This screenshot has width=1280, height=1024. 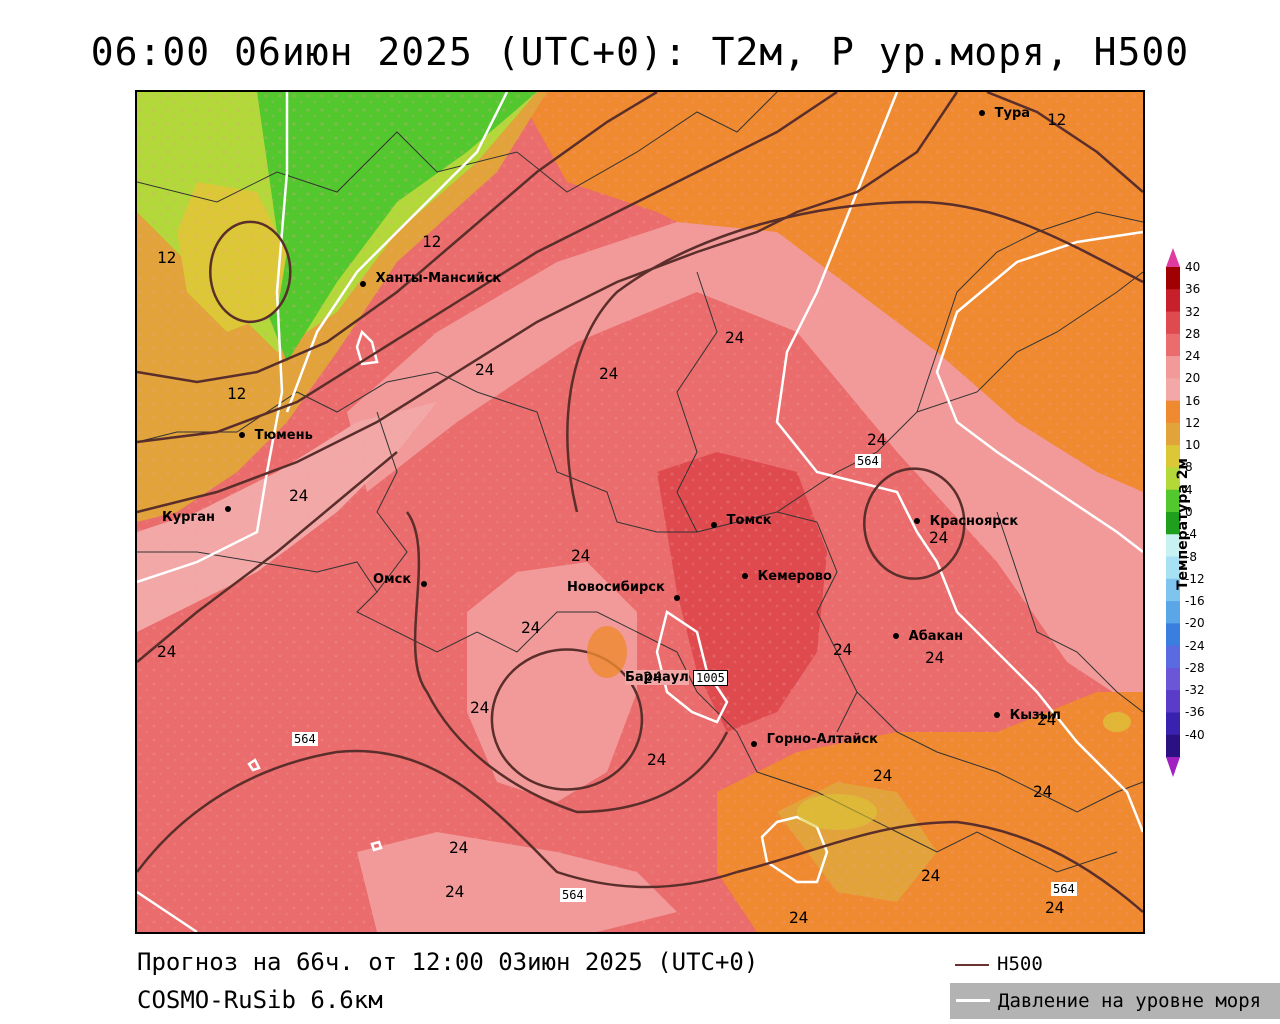 I want to click on colorbar-tick-label: 40, so click(x=1193, y=267).